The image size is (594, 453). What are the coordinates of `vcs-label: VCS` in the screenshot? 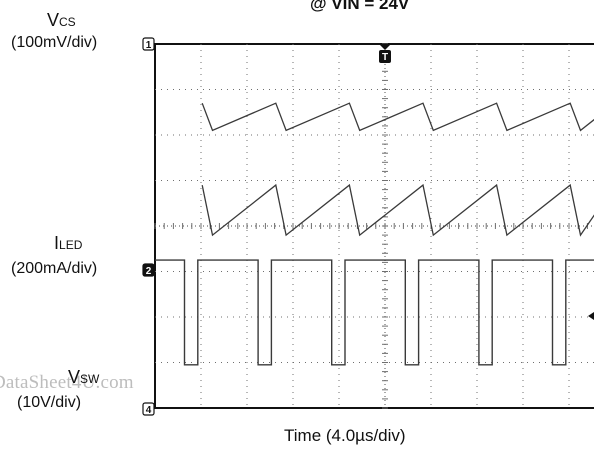 It's located at (61, 20).